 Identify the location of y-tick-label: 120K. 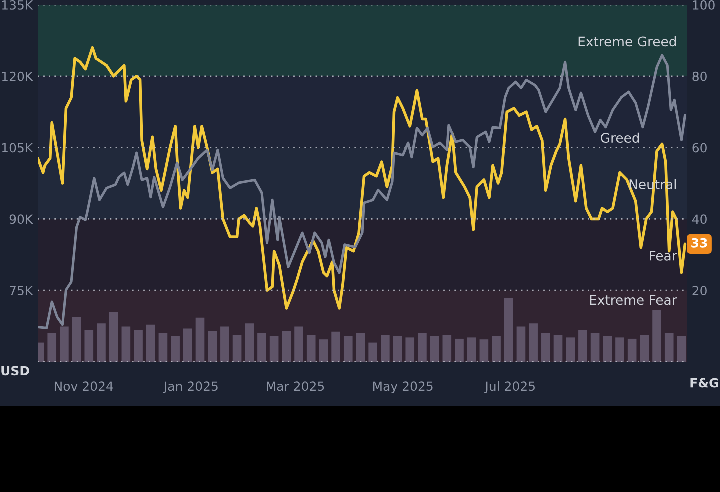
(18, 77).